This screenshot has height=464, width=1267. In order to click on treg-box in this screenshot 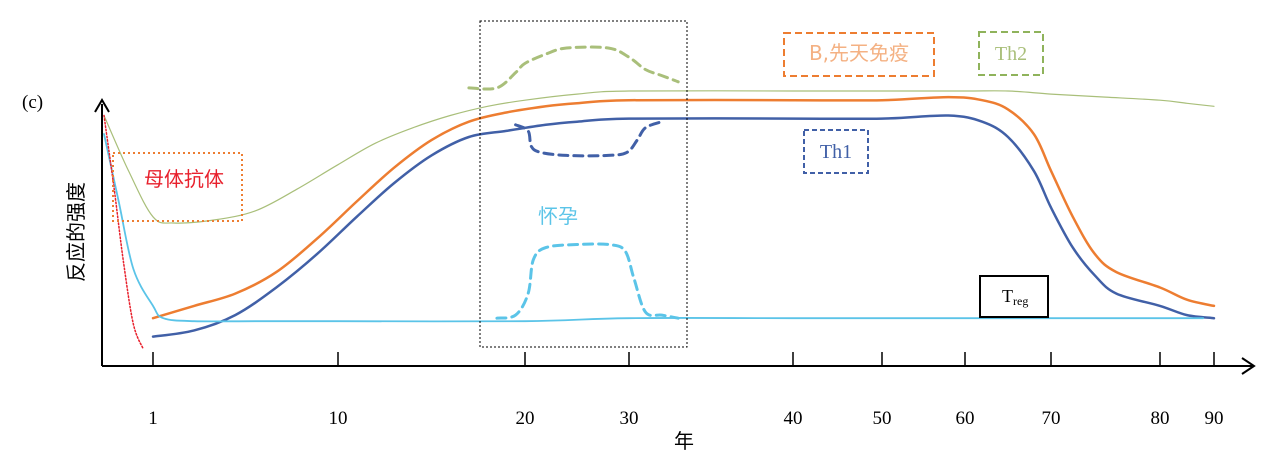, I will do `click(1014, 296)`.